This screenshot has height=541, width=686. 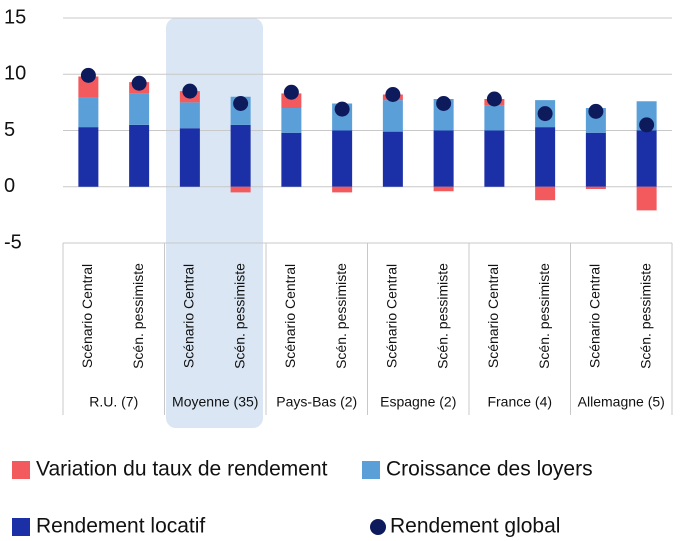 What do you see at coordinates (15, 17) in the screenshot?
I see `y-tick-label: 15` at bounding box center [15, 17].